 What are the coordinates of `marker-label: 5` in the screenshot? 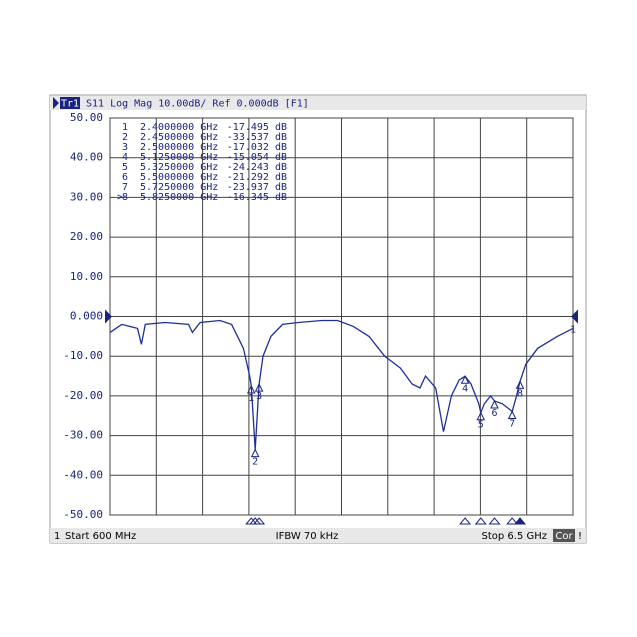 It's located at (481, 425).